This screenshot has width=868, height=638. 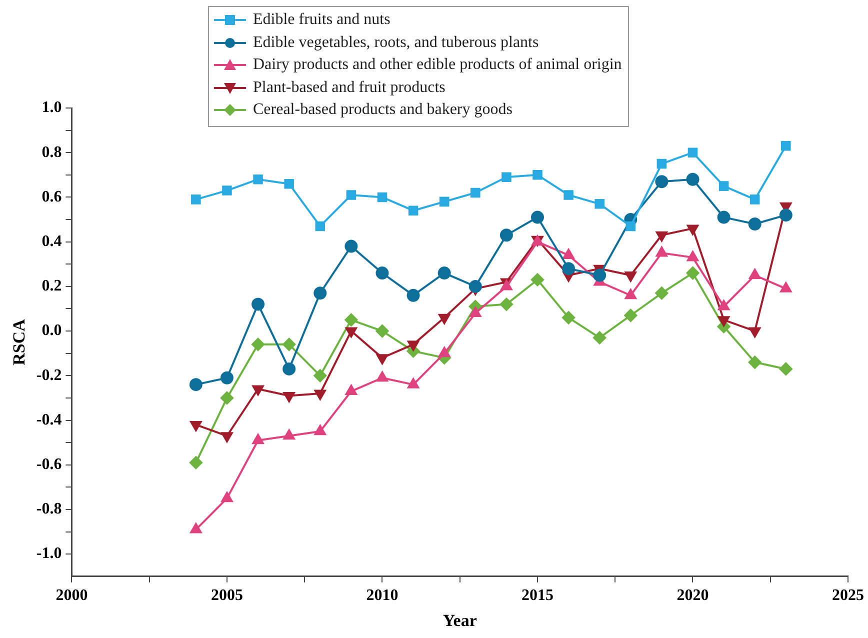 What do you see at coordinates (49, 553) in the screenshot?
I see `y-tick-label: -1.0` at bounding box center [49, 553].